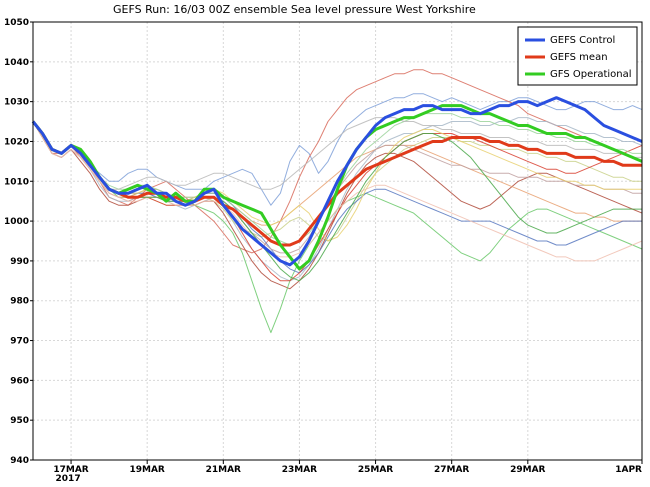 Image resolution: width=650 pixels, height=487 pixels. What do you see at coordinates (146, 470) in the screenshot?
I see `x-tick-label: 19MAR` at bounding box center [146, 470].